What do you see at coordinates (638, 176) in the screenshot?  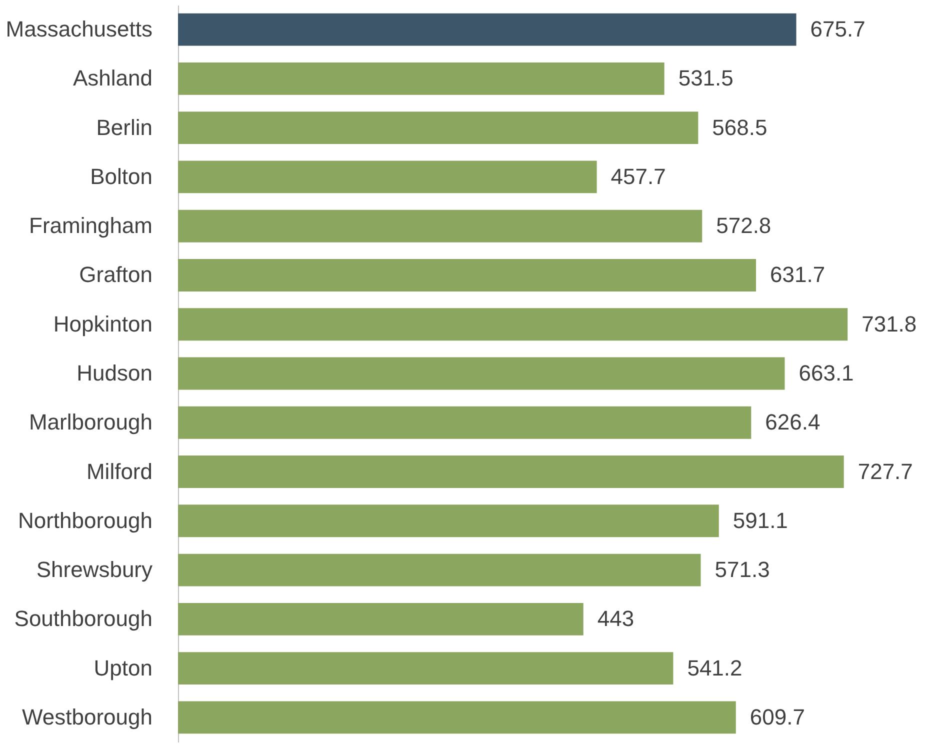 I see `data-label: 457.7` at bounding box center [638, 176].